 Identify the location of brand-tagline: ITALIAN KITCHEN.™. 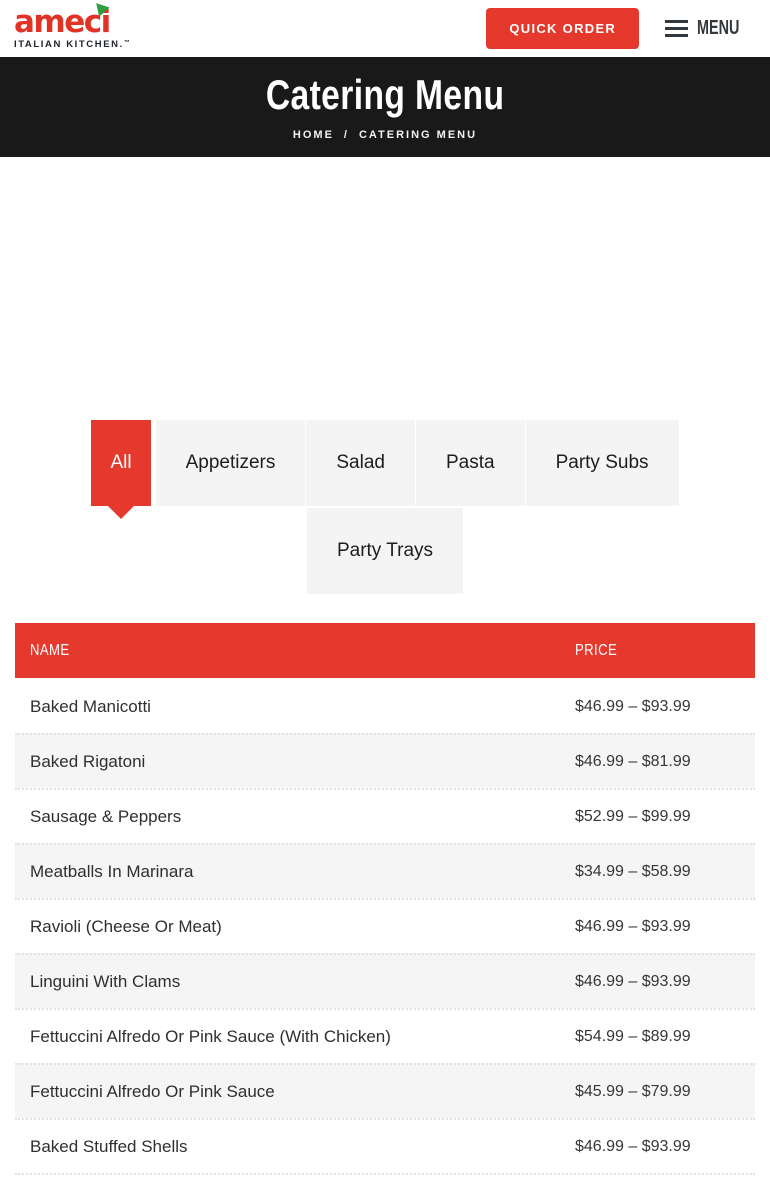
(73, 45).